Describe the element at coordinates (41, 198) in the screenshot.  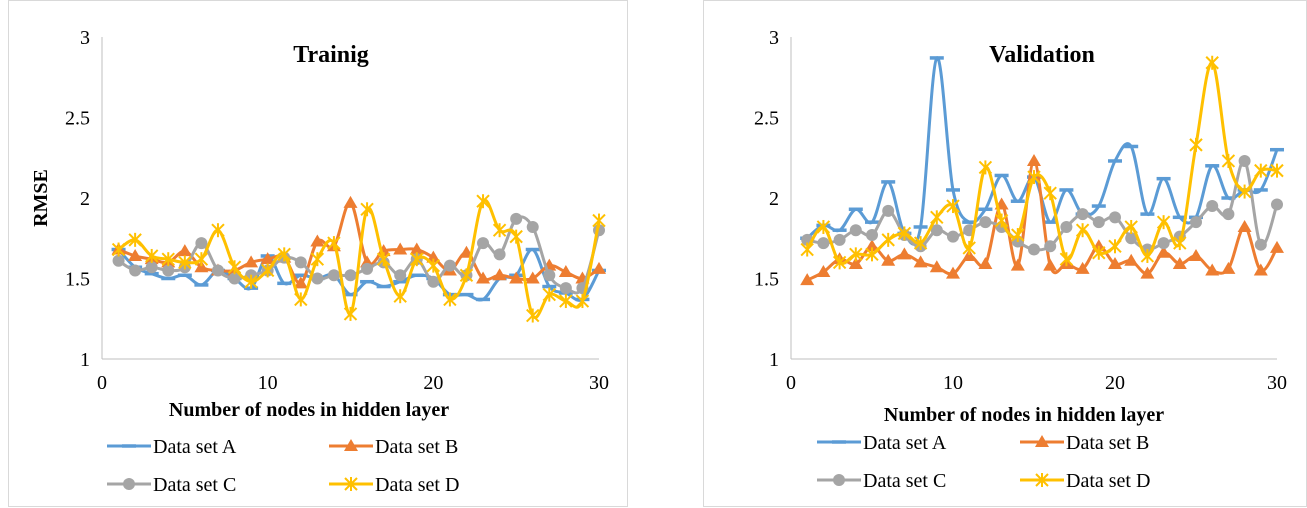
I see `y-axis-label: RMSE` at that location.